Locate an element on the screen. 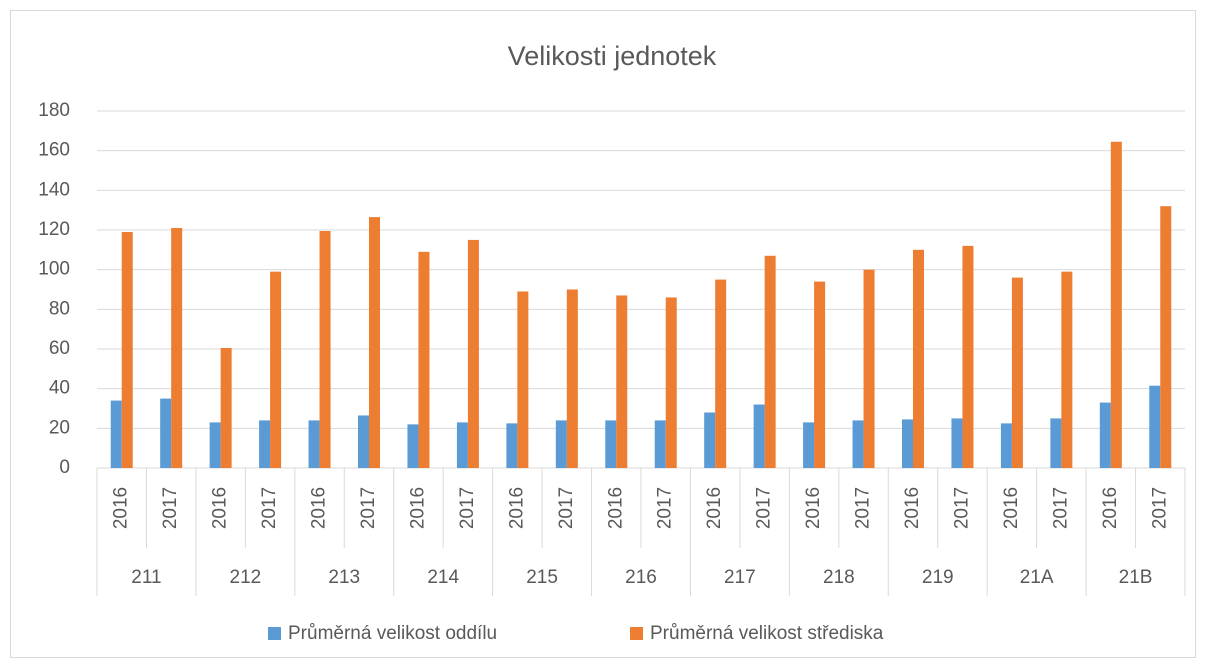 The height and width of the screenshot is (668, 1206). group-label: 212 is located at coordinates (246, 577).